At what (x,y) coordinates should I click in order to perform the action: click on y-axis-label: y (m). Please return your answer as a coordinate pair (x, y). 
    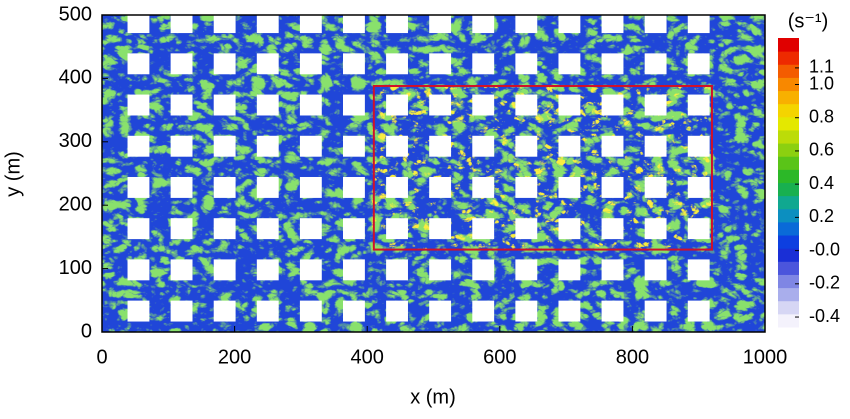
    Looking at the image, I should click on (13, 174).